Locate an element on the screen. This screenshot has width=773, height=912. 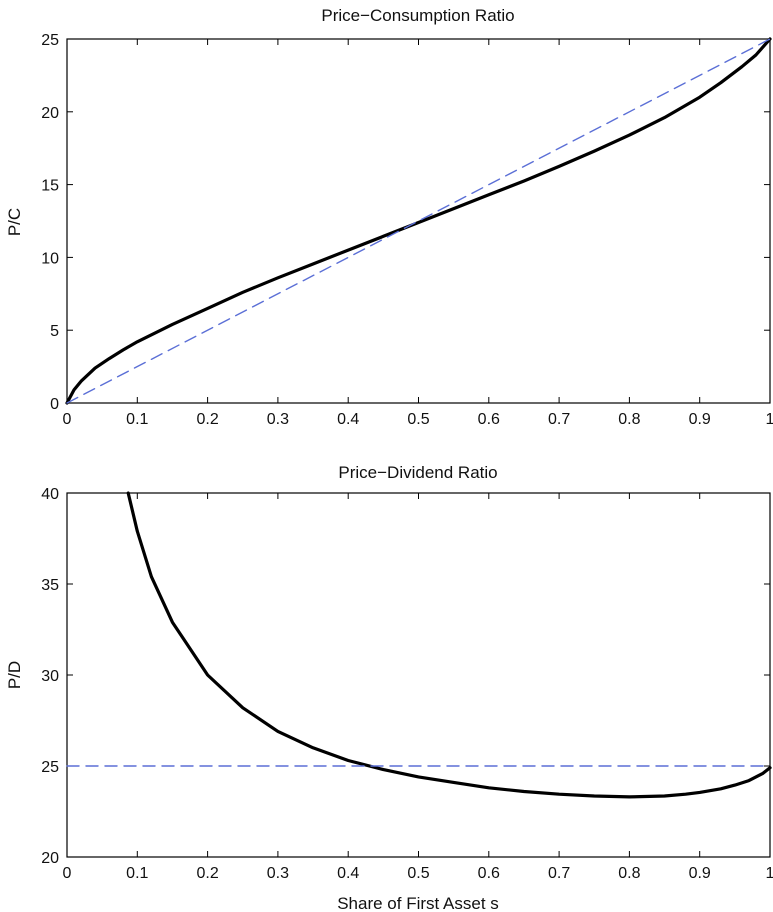
y-axis-label: P/C is located at coordinates (14, 222).